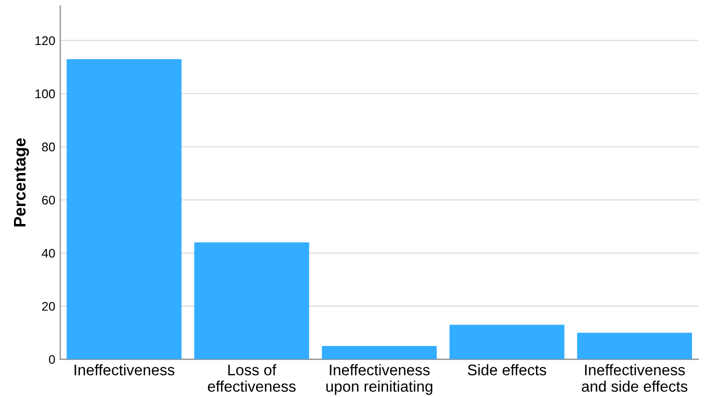 The image size is (709, 397). I want to click on y-tick-label: 0, so click(51, 359).